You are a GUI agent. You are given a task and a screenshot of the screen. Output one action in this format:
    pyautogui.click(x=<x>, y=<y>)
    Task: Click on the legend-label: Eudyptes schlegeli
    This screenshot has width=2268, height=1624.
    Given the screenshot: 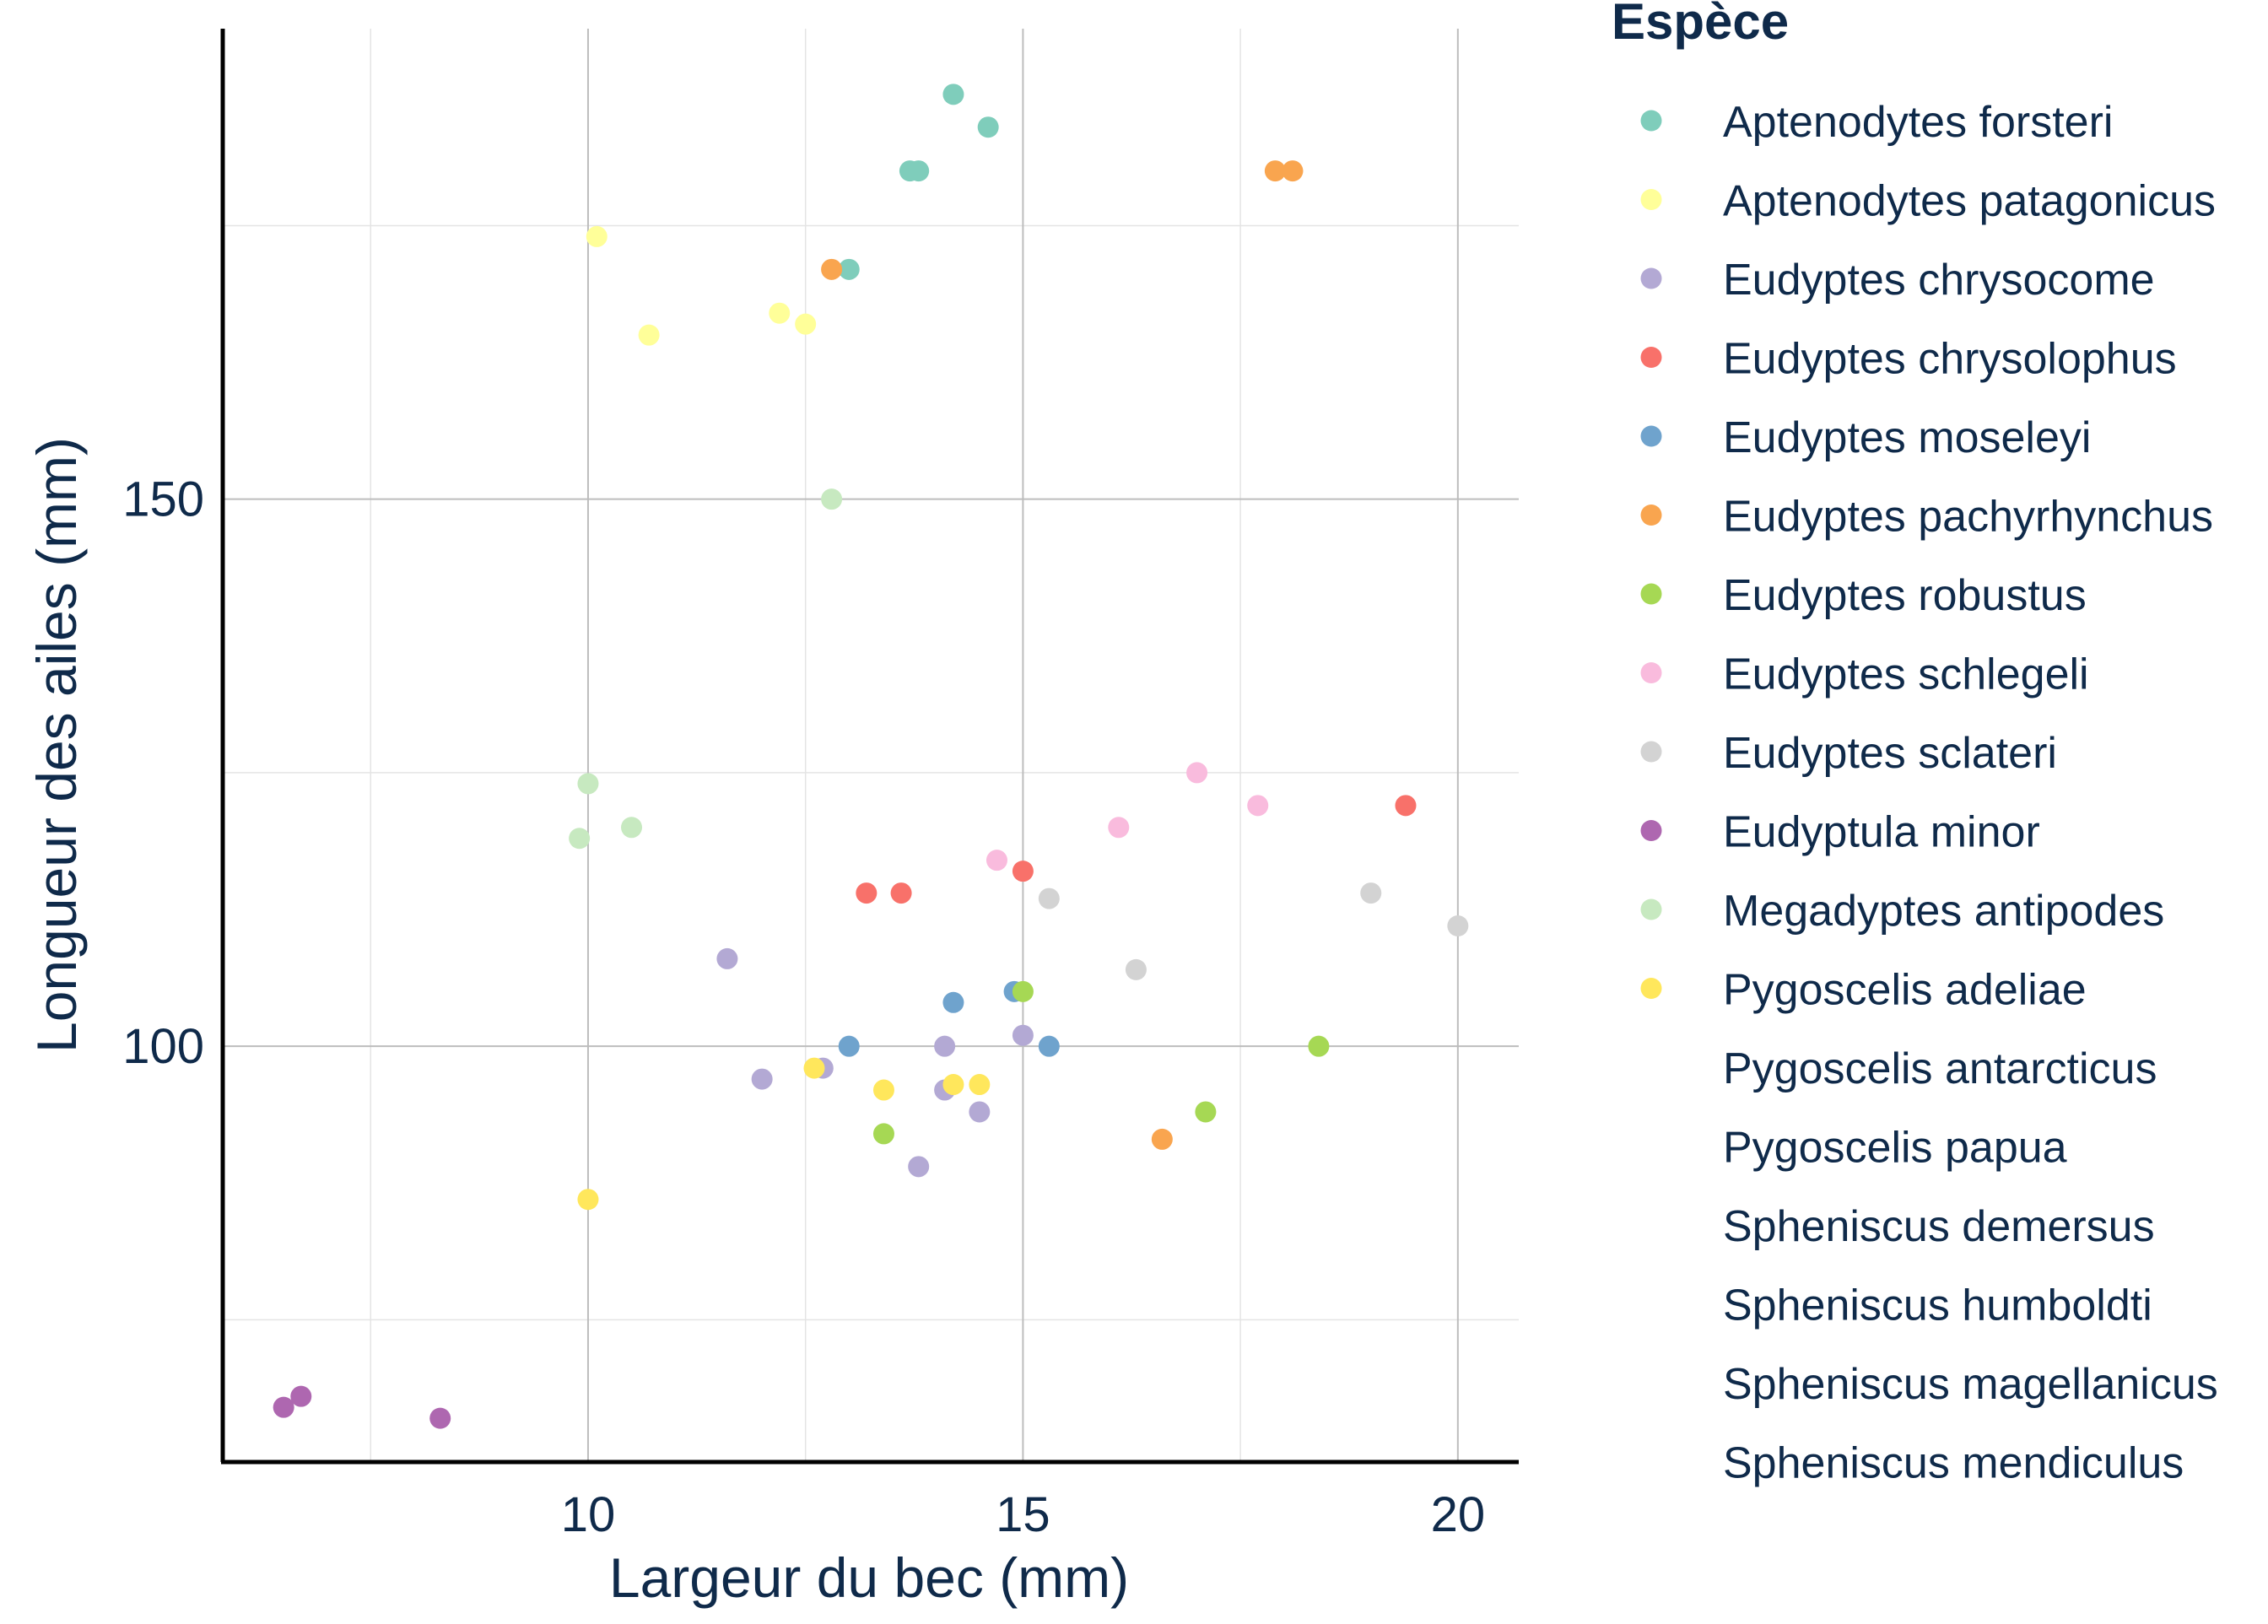 What is the action you would take?
    pyautogui.click(x=1906, y=674)
    